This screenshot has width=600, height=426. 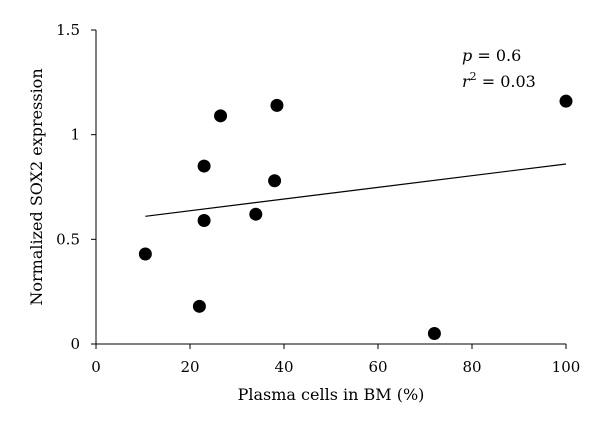 What do you see at coordinates (566, 367) in the screenshot?
I see `x-tick-label: 100` at bounding box center [566, 367].